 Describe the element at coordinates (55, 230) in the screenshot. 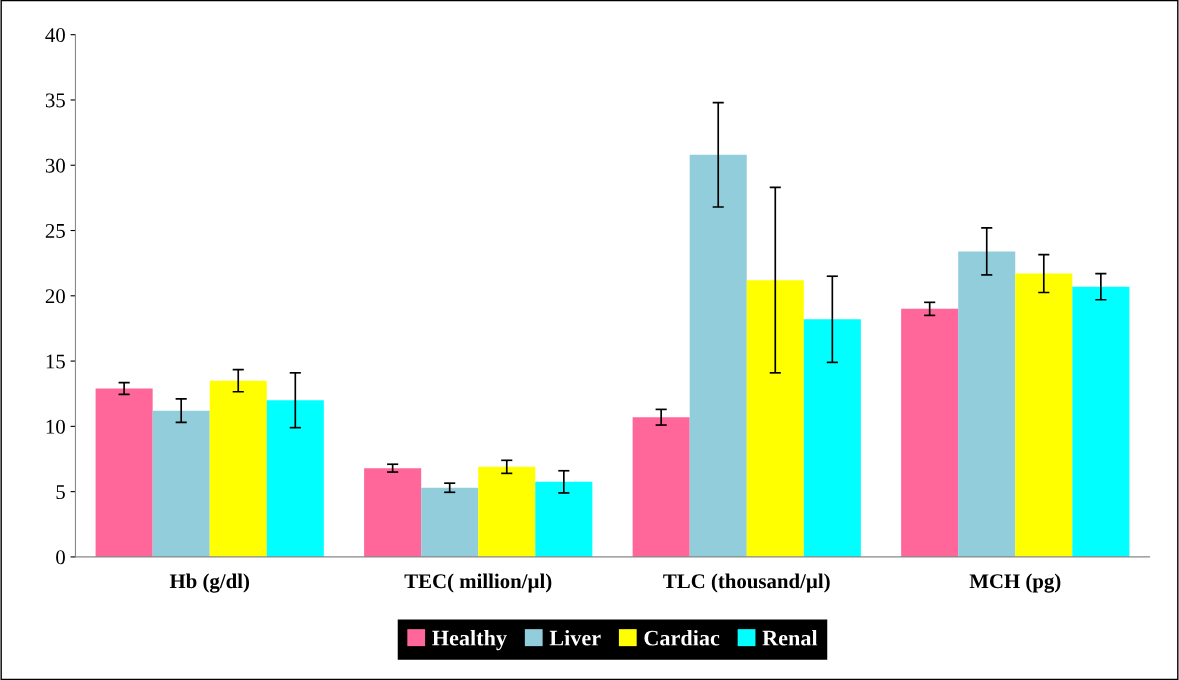

I see `y-tick-label: 25` at that location.